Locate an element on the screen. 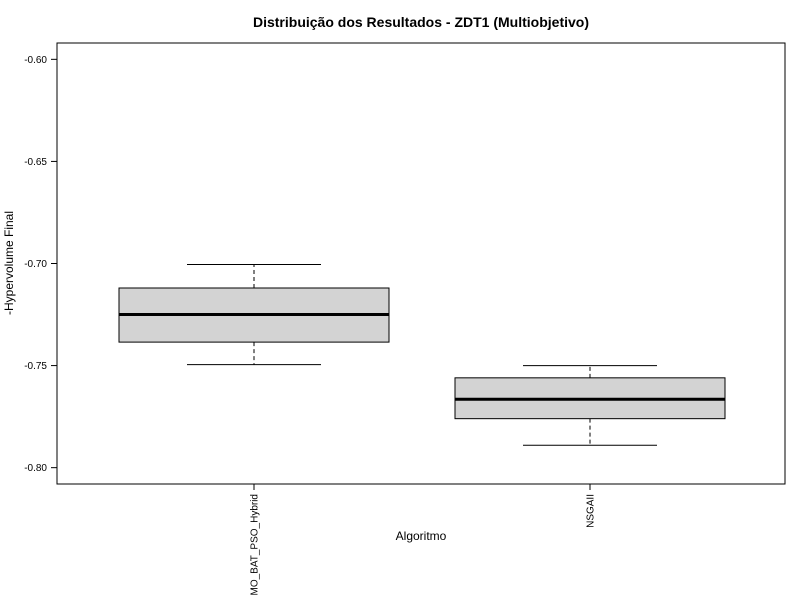 This screenshot has width=800, height=600. x-axis: MO_BAT_PSO_Hybrid NSGAII is located at coordinates (423, 540).